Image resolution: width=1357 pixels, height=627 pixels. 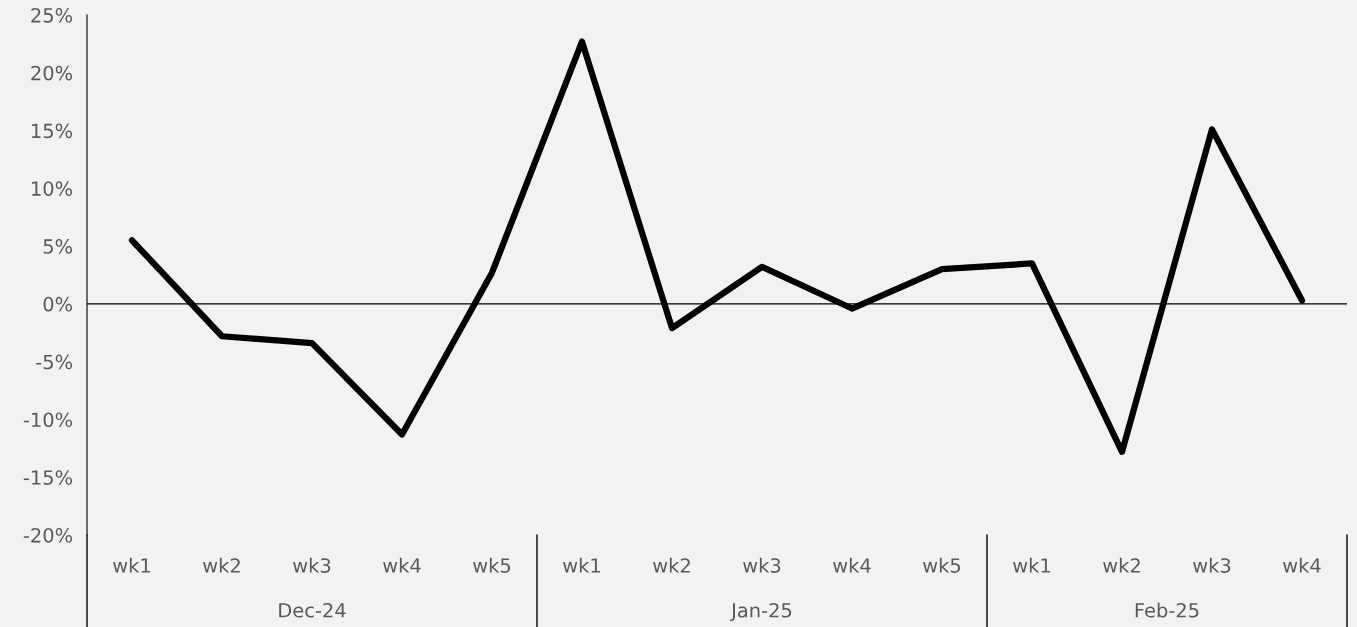 What do you see at coordinates (48, 420) in the screenshot?
I see `y-tick-label: -10%` at bounding box center [48, 420].